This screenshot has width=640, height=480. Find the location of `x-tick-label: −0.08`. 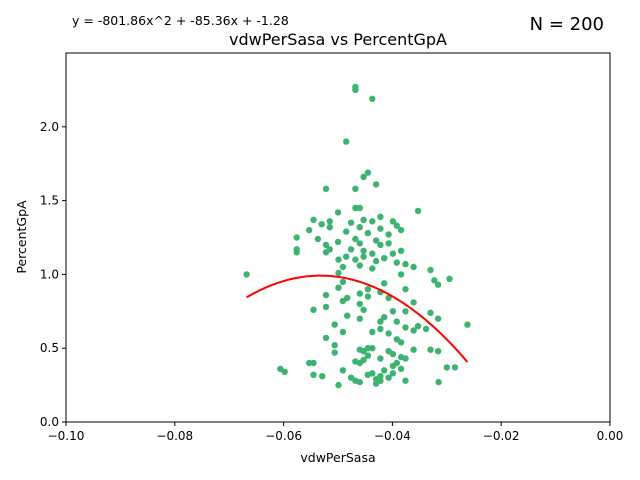

x-tick-label: −0.08 is located at coordinates (174, 436).